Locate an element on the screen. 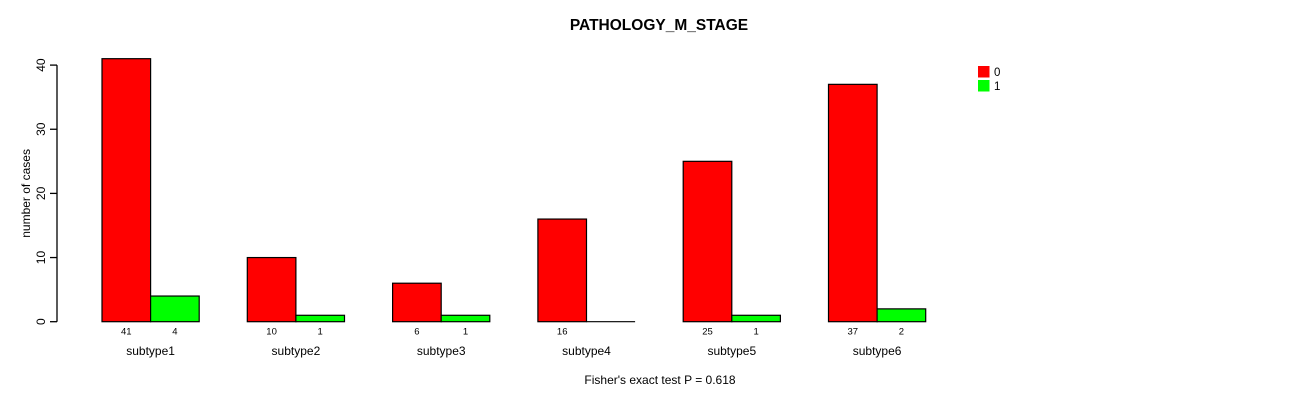 The height and width of the screenshot is (400, 1290). y-axis-tick-label: 0 is located at coordinates (41, 321).